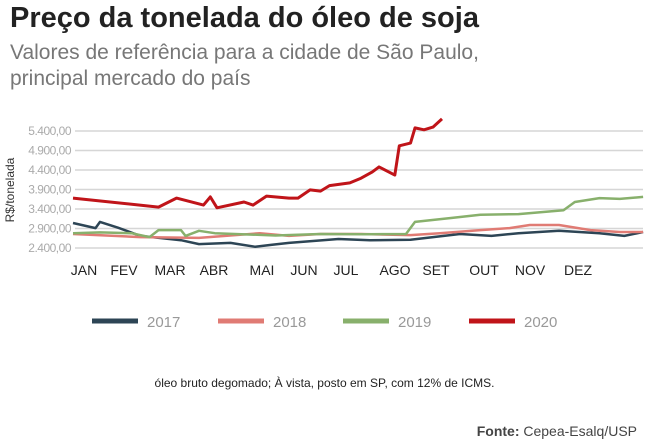 Image resolution: width=649 pixels, height=443 pixels. I want to click on y-tick-label: 3.400,00, so click(50, 209).